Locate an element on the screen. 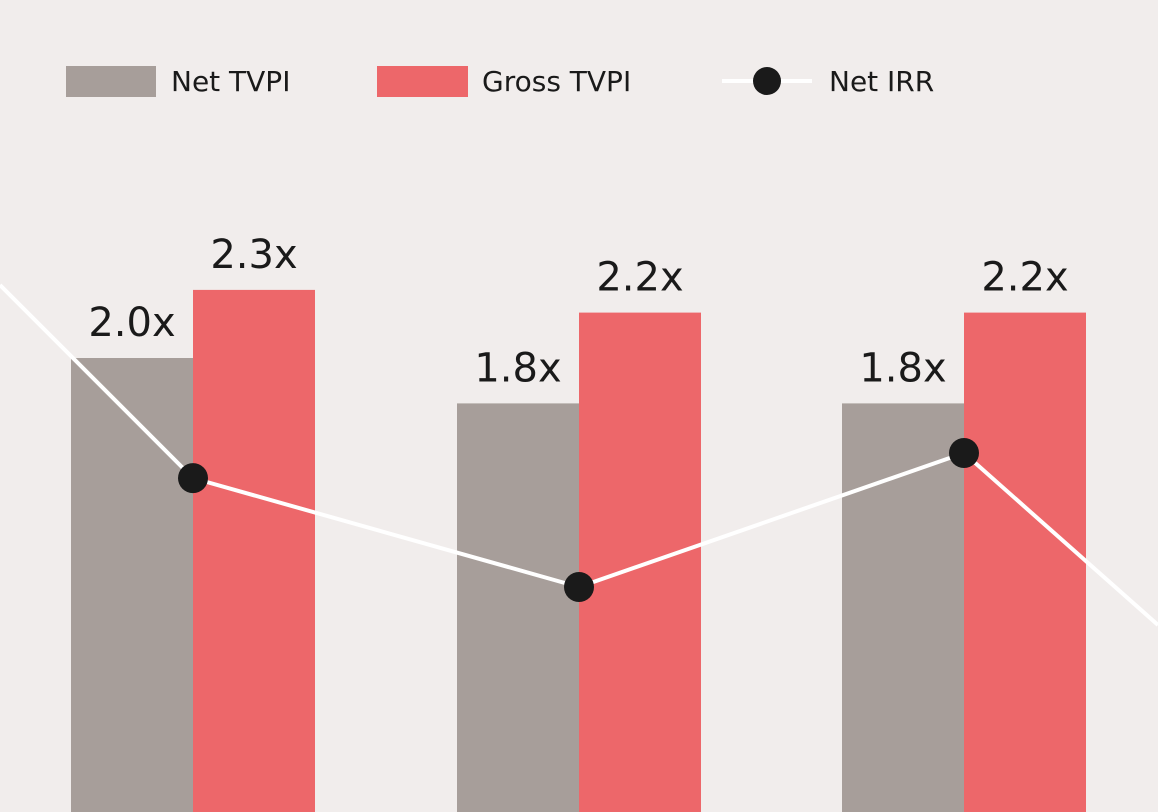  legend-marker-net-irr is located at coordinates (767, 81).